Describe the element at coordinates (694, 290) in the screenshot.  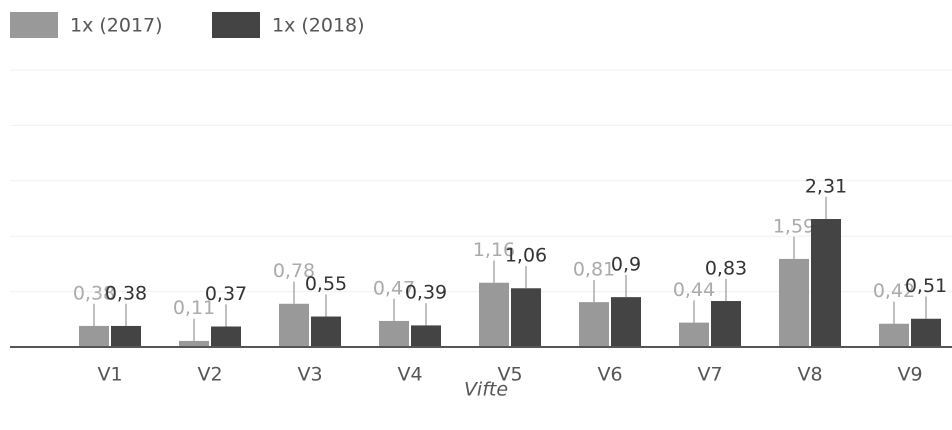
I see `value-label: 0,44` at that location.